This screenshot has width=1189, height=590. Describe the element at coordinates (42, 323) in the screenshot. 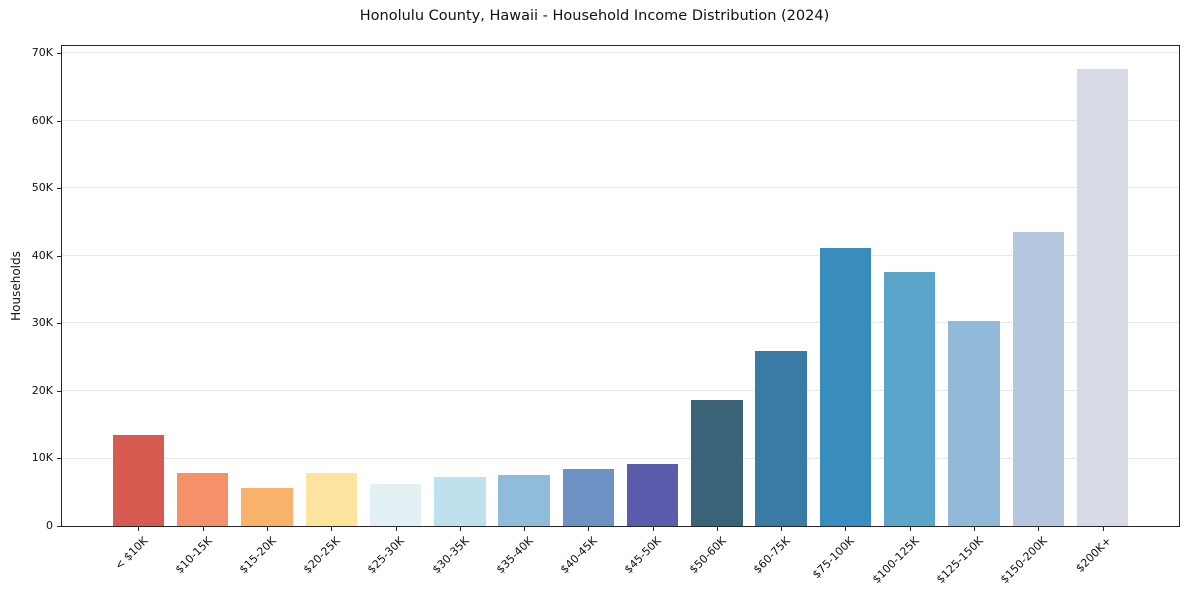

I see `y-tick-label: 30K` at that location.